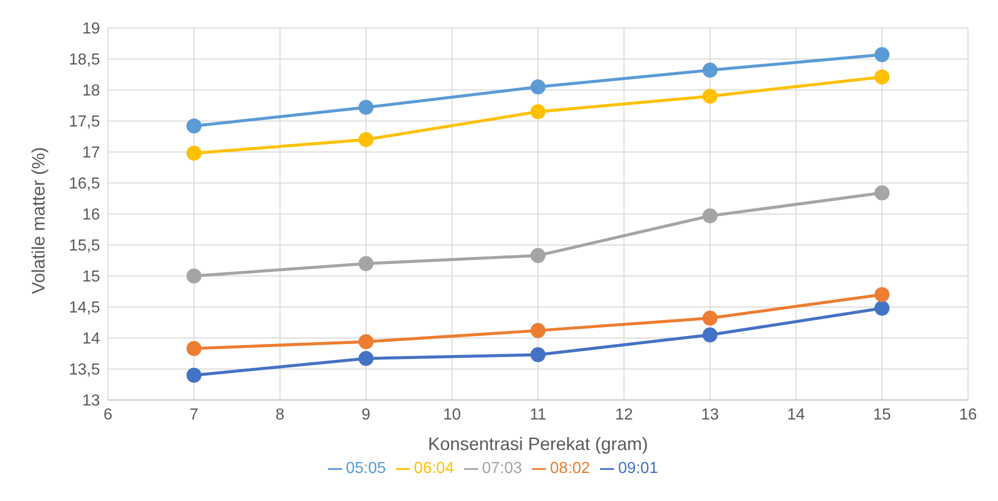  I want to click on legend-label: 07:03, so click(502, 468).